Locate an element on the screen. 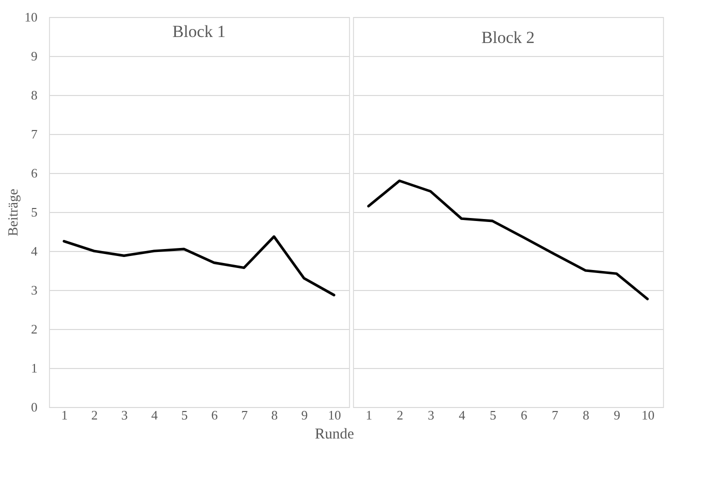 The height and width of the screenshot is (485, 705). y-tick-label: 10 is located at coordinates (31, 17).